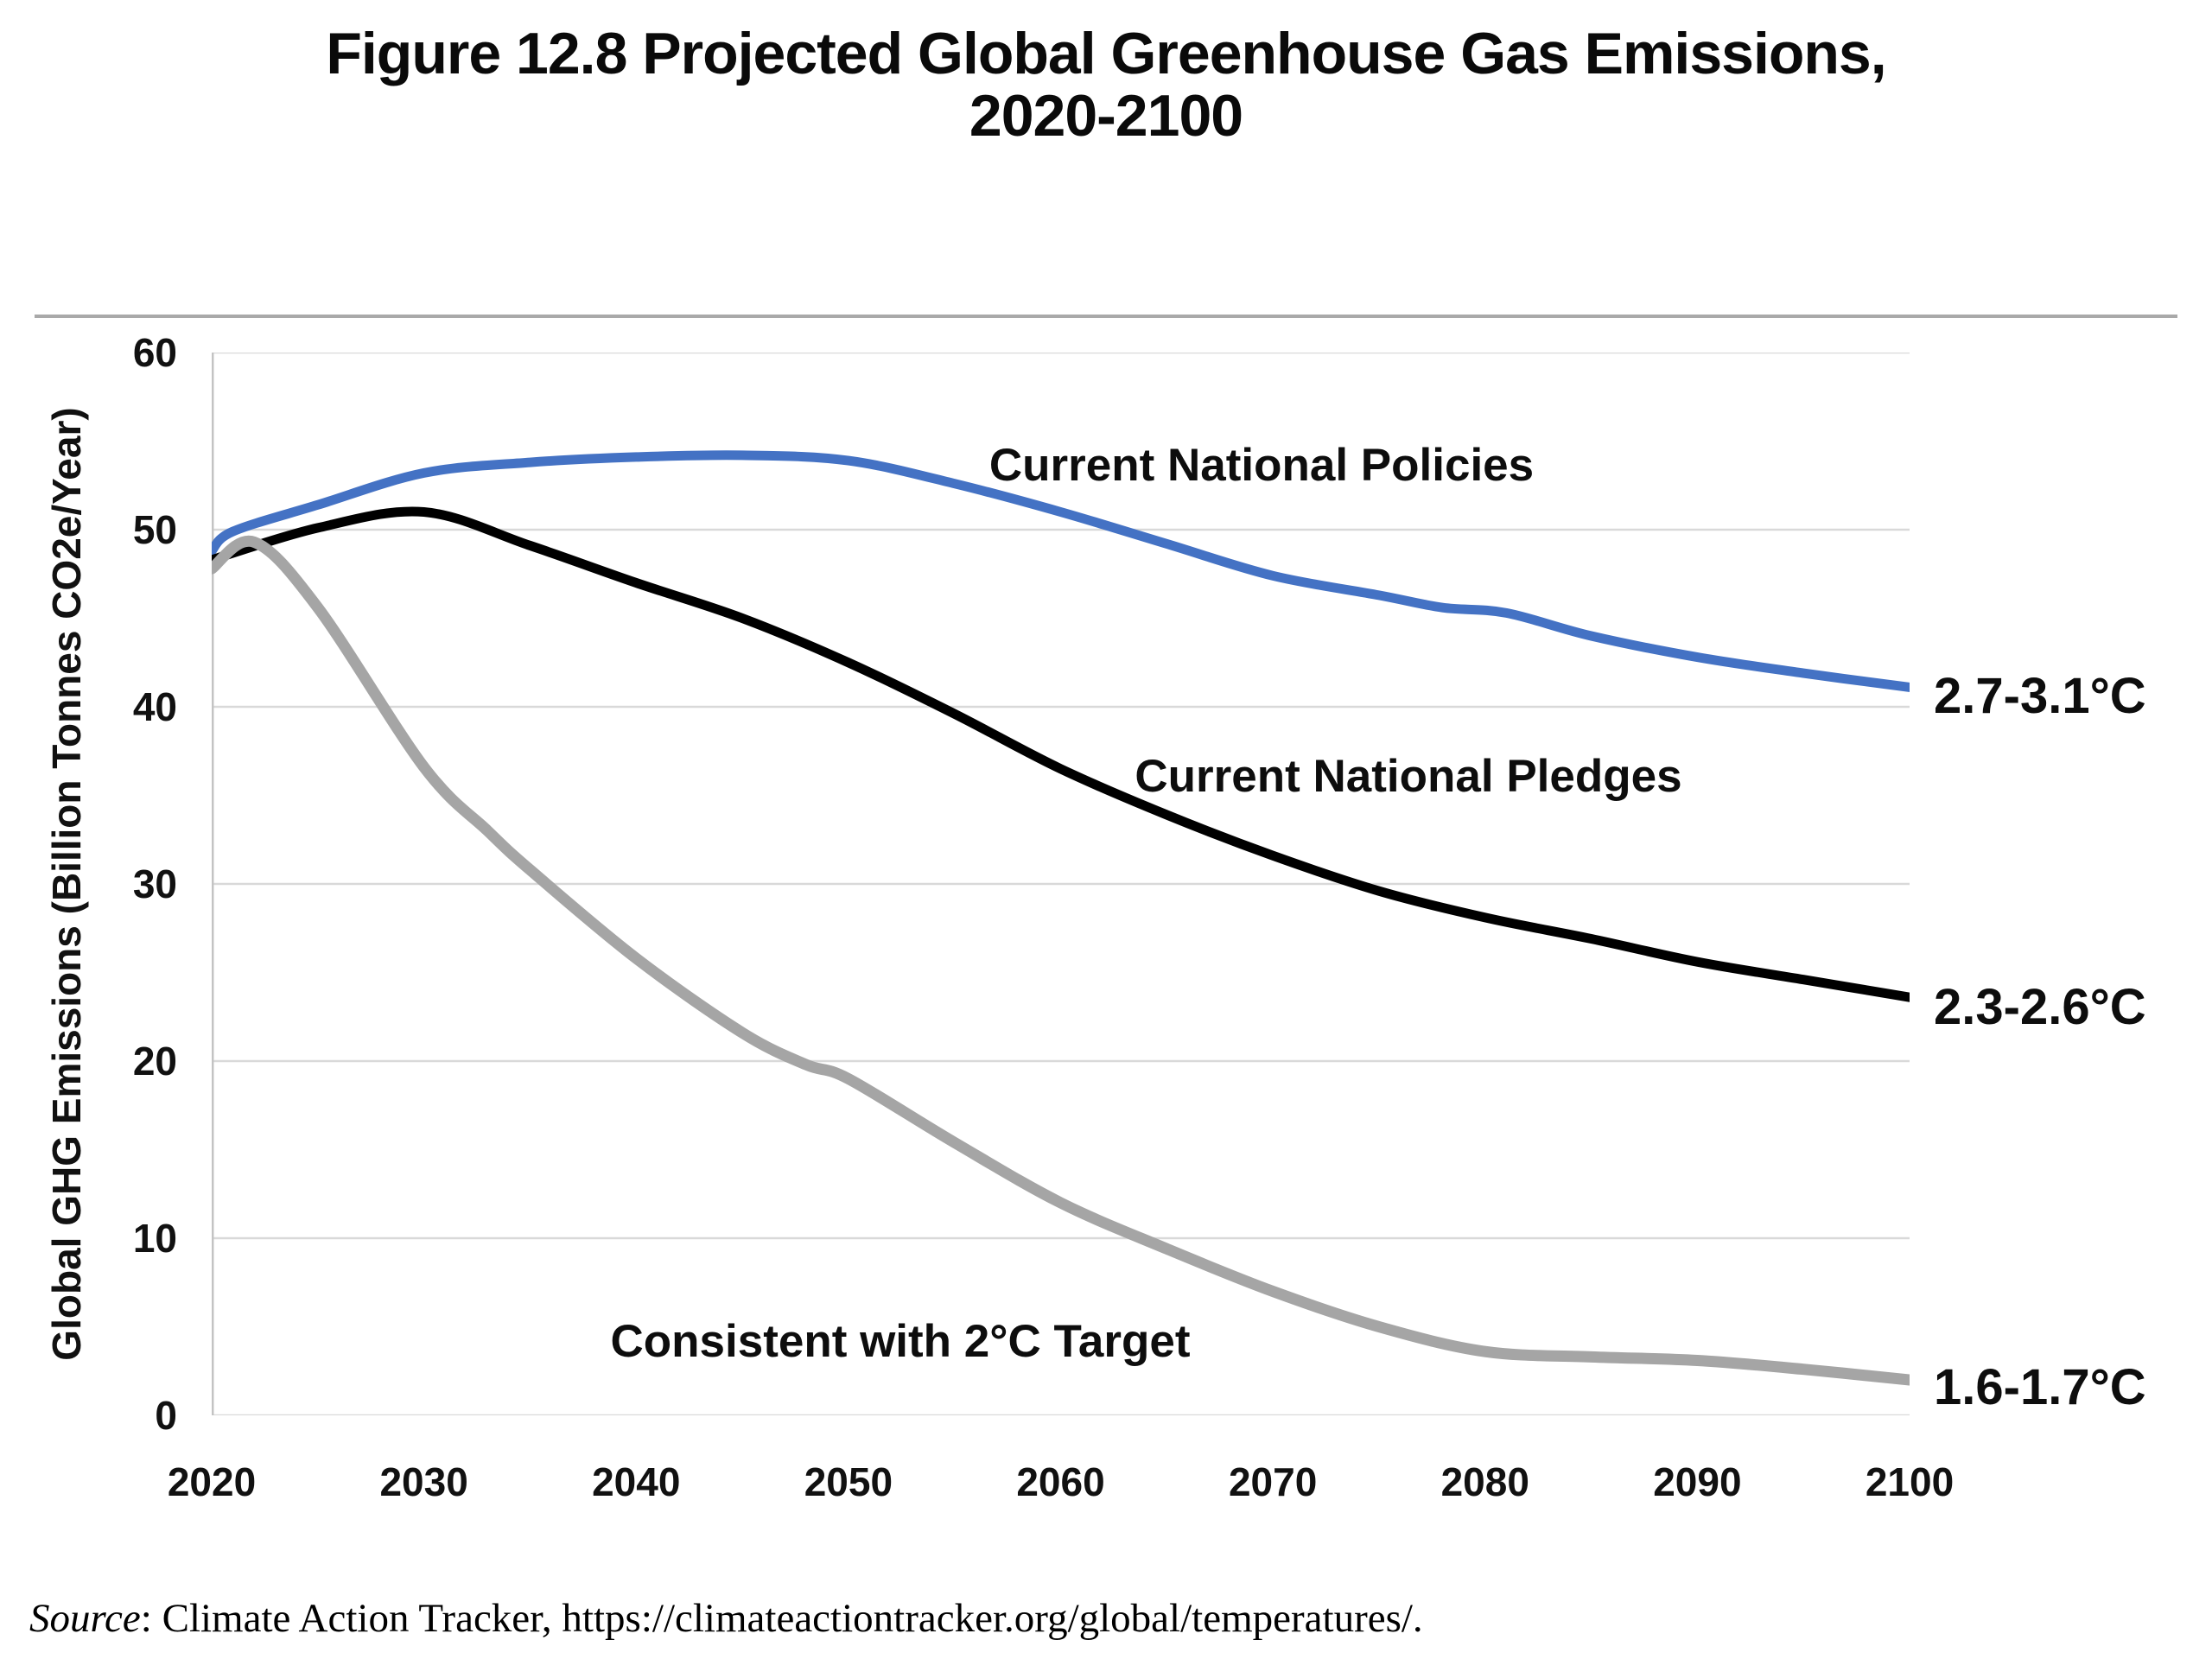 The width and height of the screenshot is (2212, 1659). What do you see at coordinates (1106, 116) in the screenshot?
I see `figure-title-line2: 2020-2100` at bounding box center [1106, 116].